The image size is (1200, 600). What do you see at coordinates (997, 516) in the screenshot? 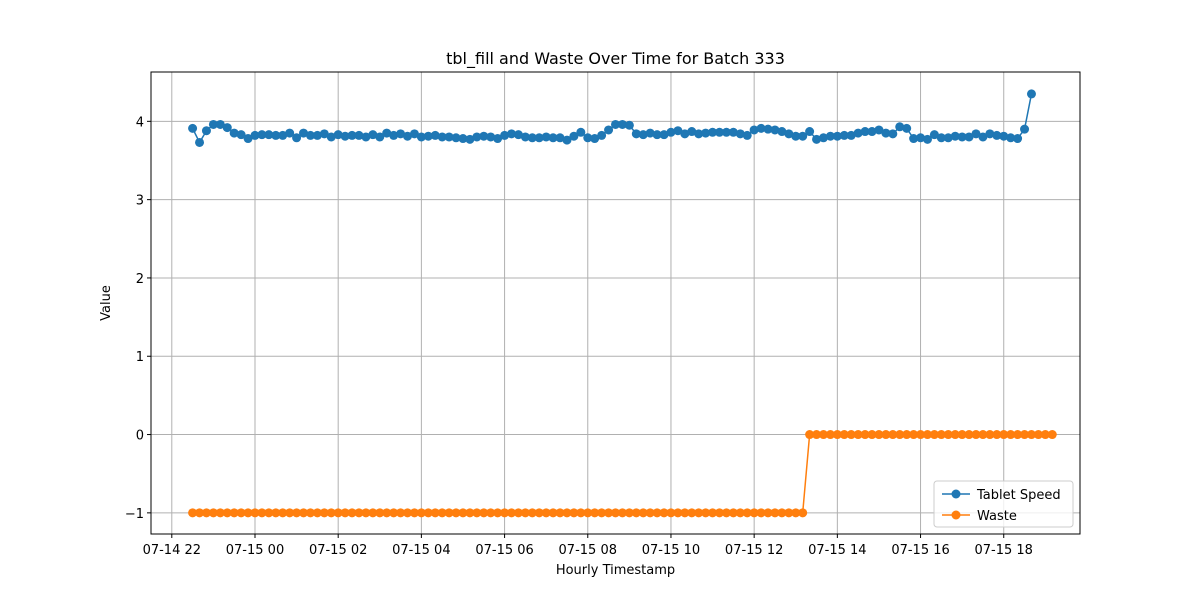
I see `legend-label: Waste` at bounding box center [997, 516].